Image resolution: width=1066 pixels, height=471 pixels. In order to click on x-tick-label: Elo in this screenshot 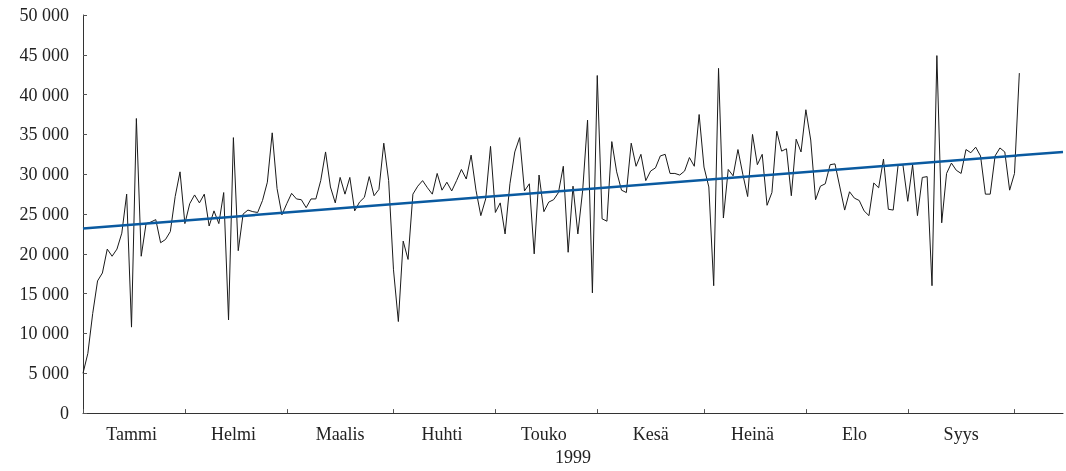, I will do `click(854, 434)`.